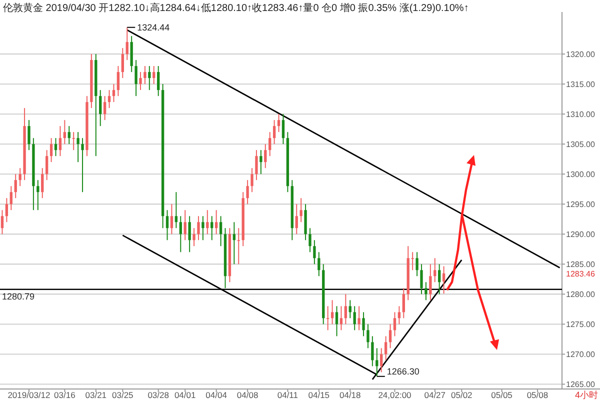 This screenshot has width=600, height=400. Describe the element at coordinates (65, 395) in the screenshot. I see `x-tick-label: 03/16` at that location.